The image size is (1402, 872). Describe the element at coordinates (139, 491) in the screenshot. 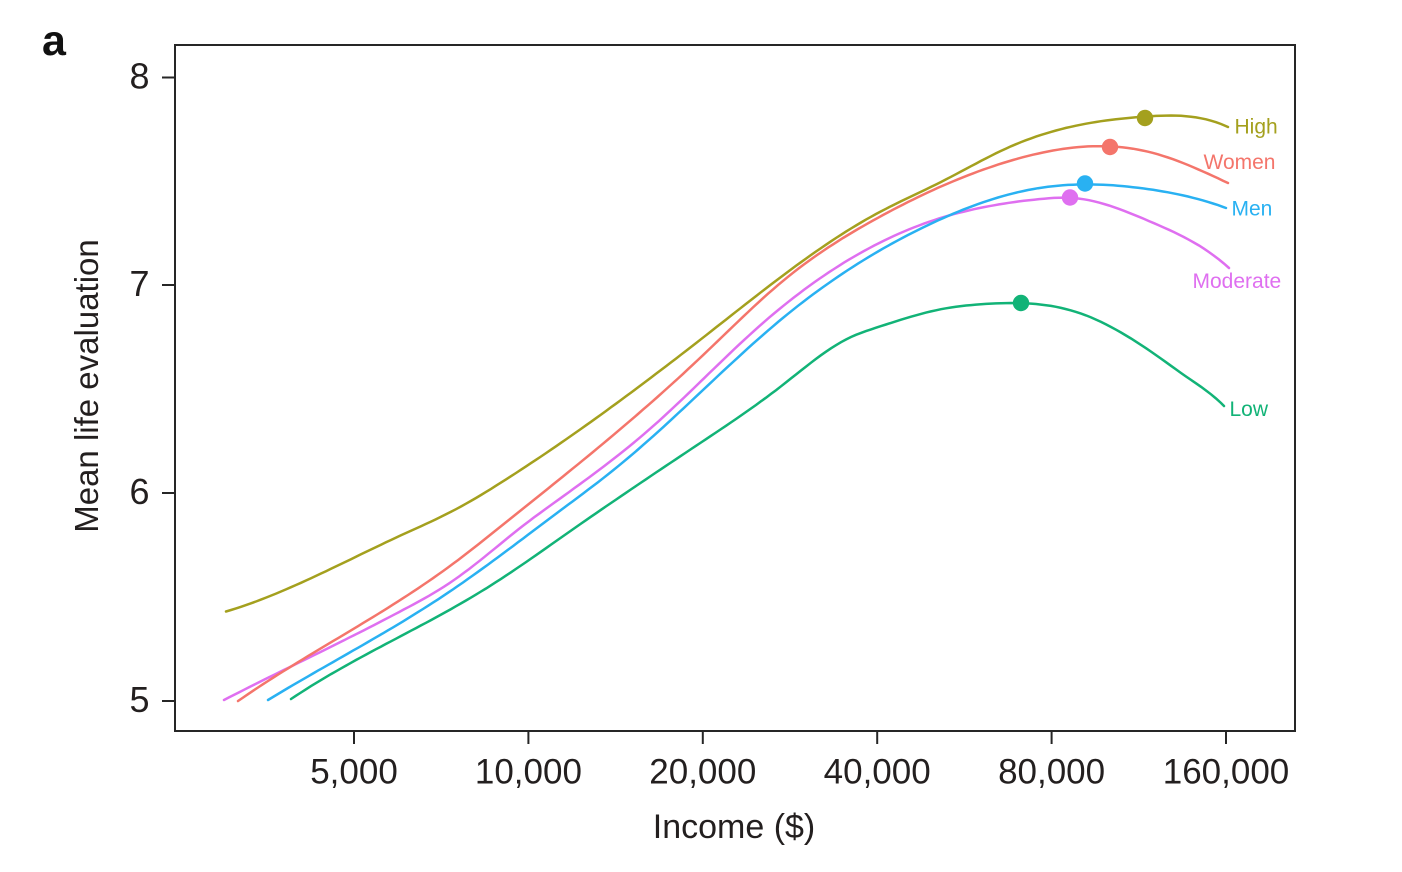

I see `svg-text: 6` at that location.